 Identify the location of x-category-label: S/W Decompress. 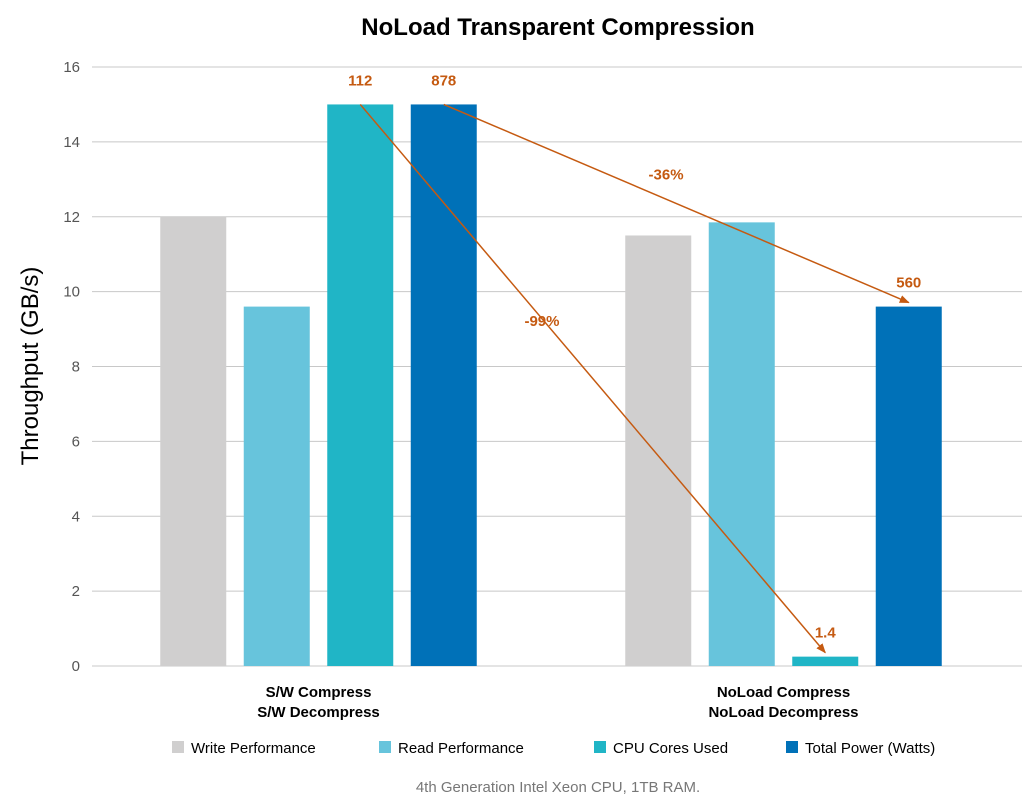
(318, 712).